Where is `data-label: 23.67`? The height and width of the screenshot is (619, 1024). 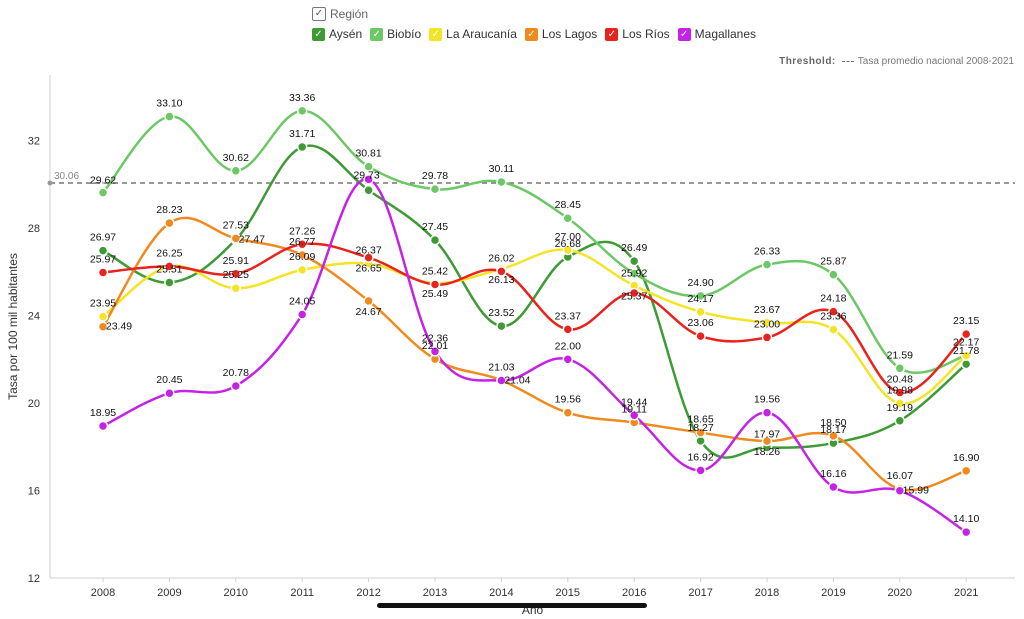 data-label: 23.67 is located at coordinates (767, 310).